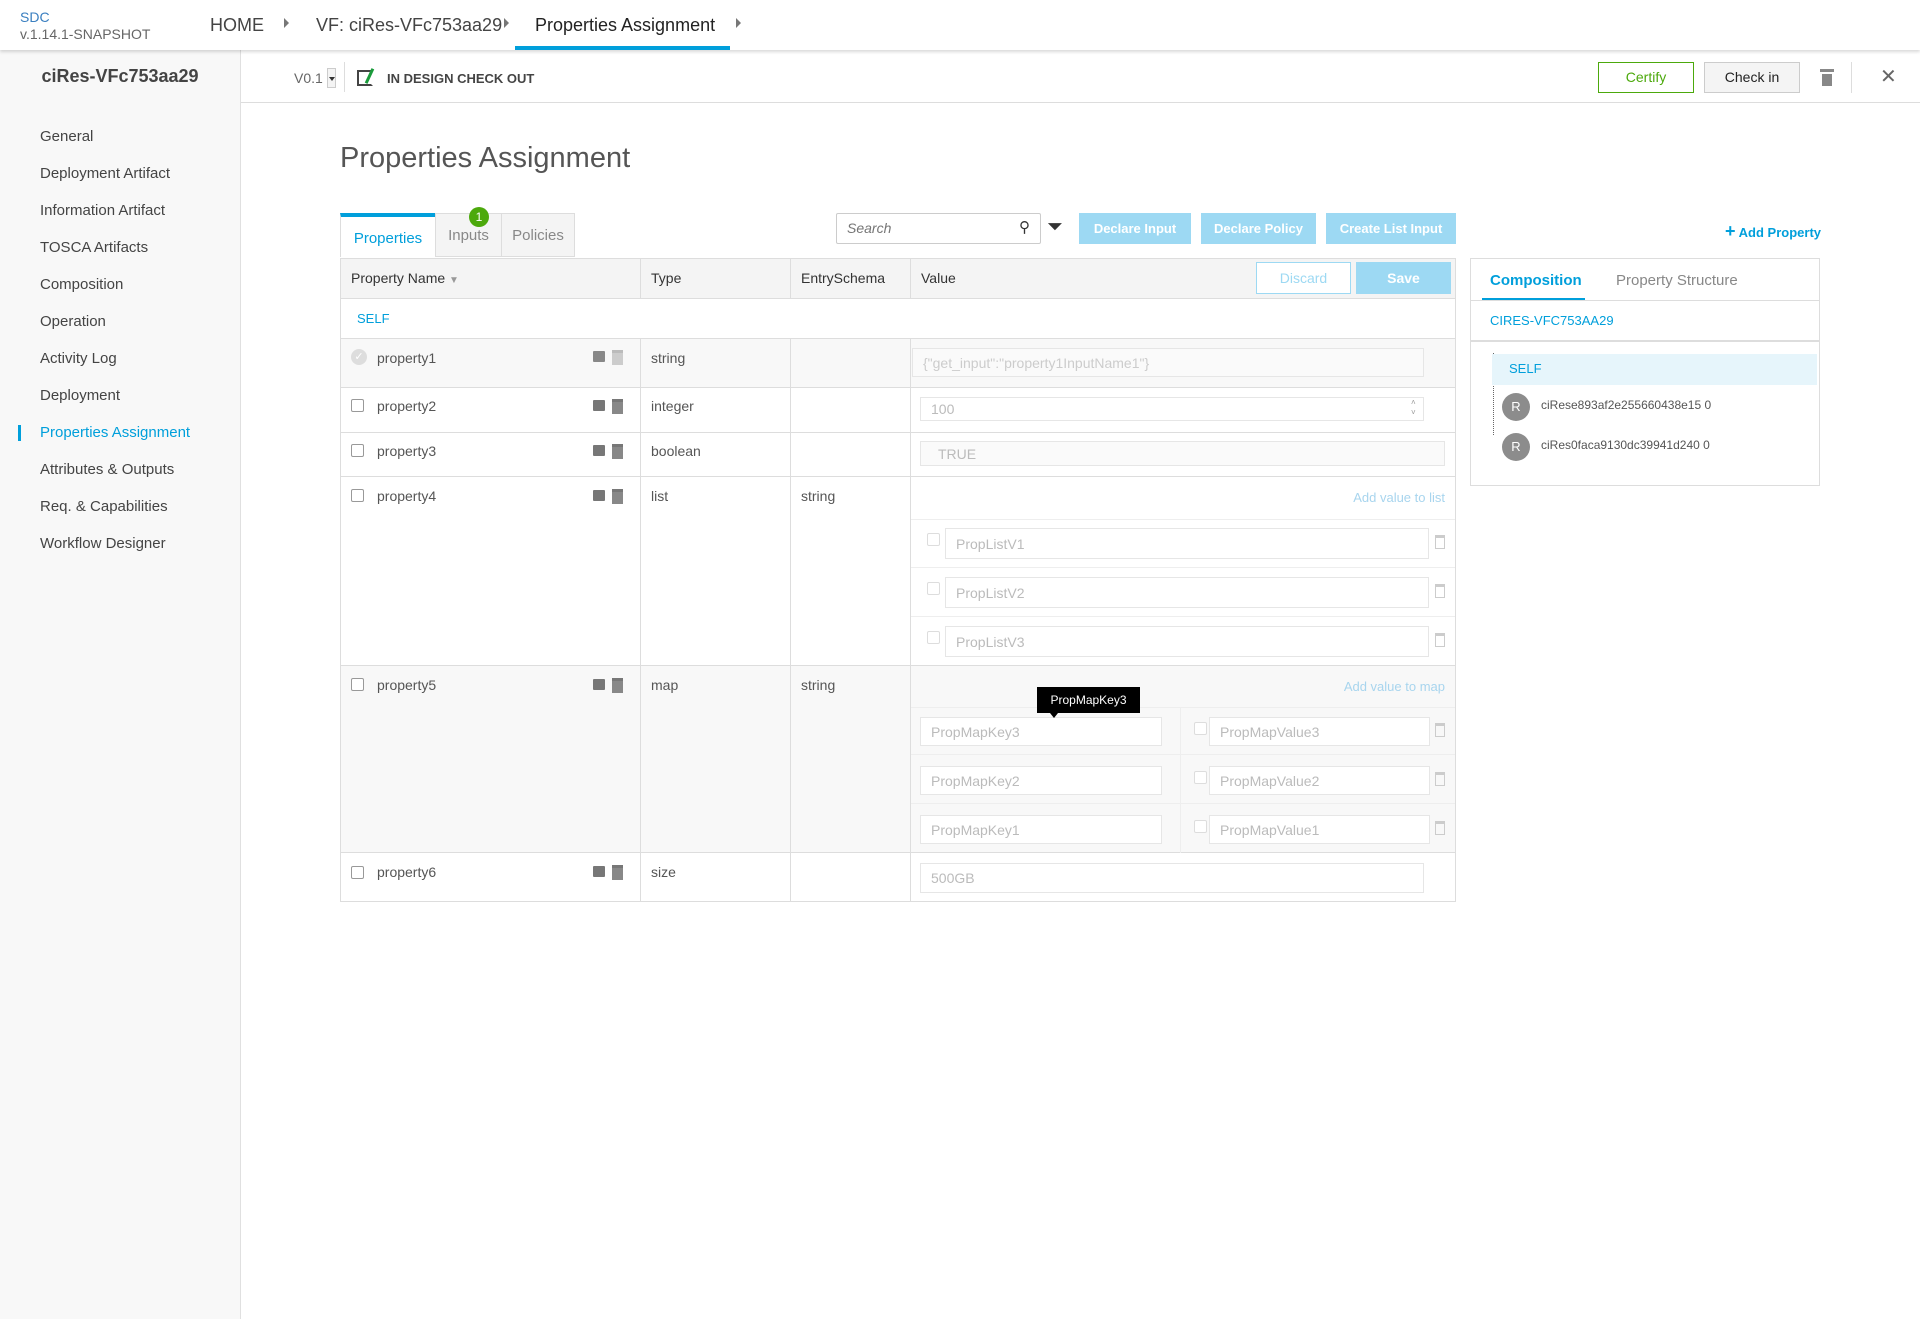  Describe the element at coordinates (1752, 77) in the screenshot. I see `check-in-button: Check in` at that location.